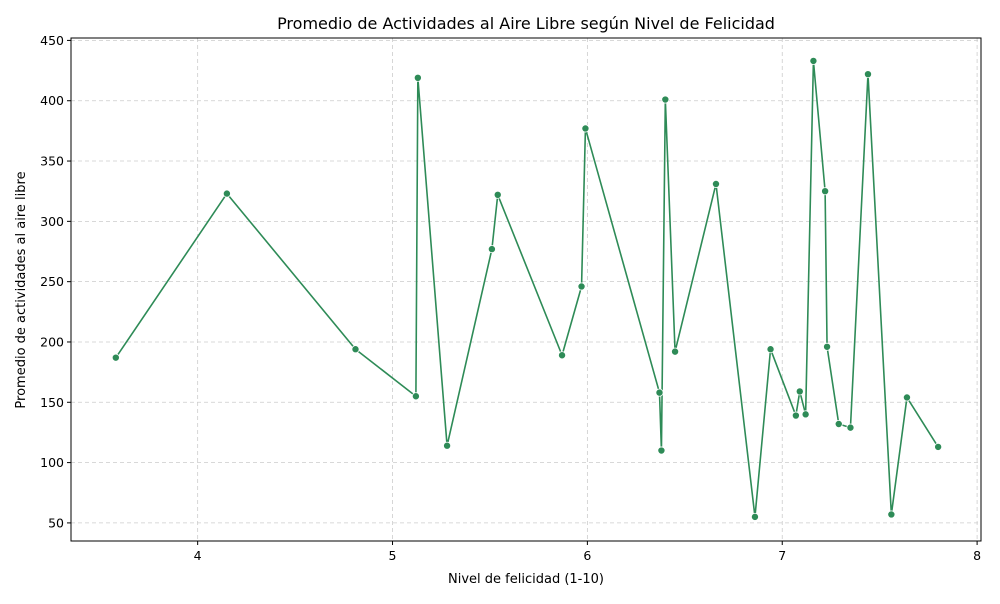 This screenshot has width=1000, height=604. What do you see at coordinates (587, 555) in the screenshot?
I see `x-tick-label: 6` at bounding box center [587, 555].